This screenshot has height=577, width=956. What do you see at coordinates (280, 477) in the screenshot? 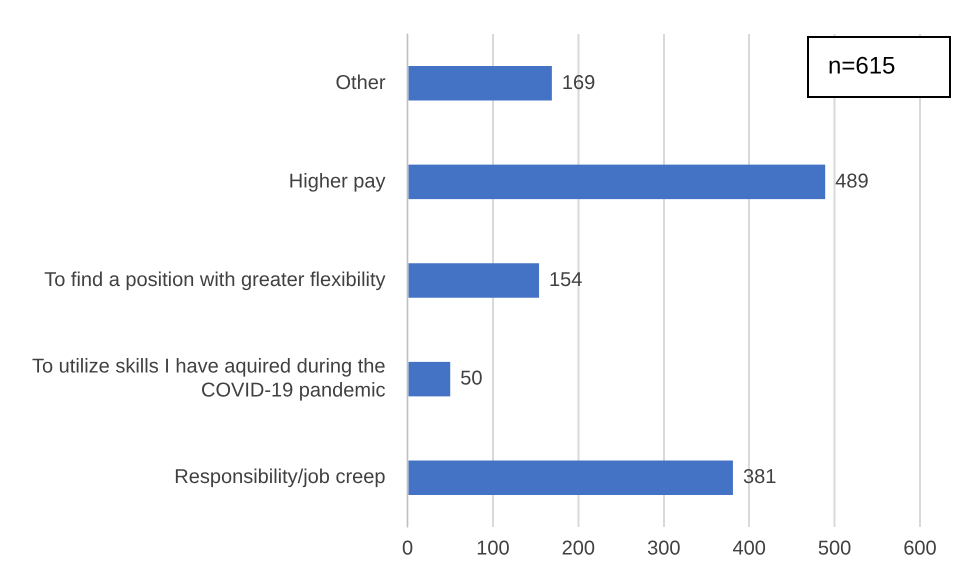
I see `y-tick-label: Responsibility/job creep` at bounding box center [280, 477].